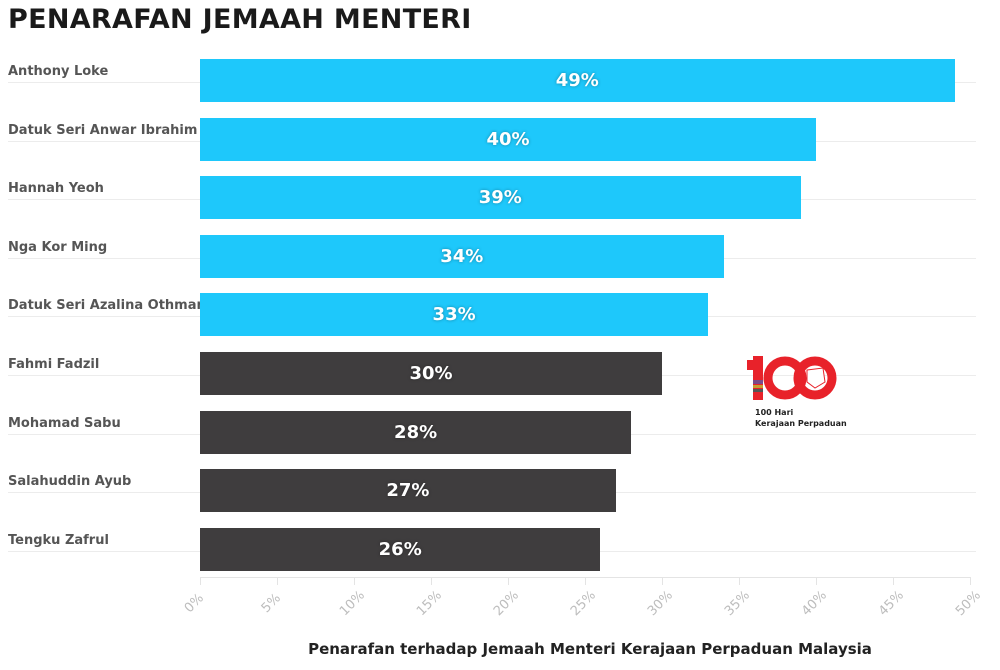  I want to click on bar-value-label: 34%, so click(462, 256).